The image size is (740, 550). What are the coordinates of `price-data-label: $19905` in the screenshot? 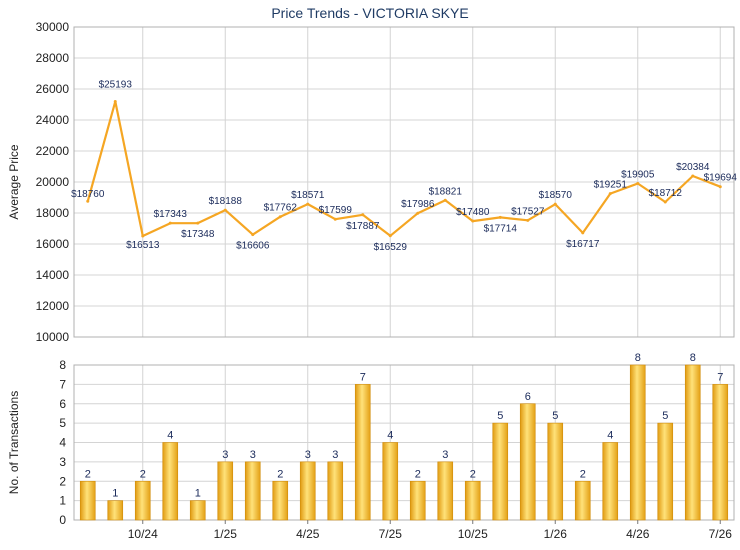 It's located at (638, 174).